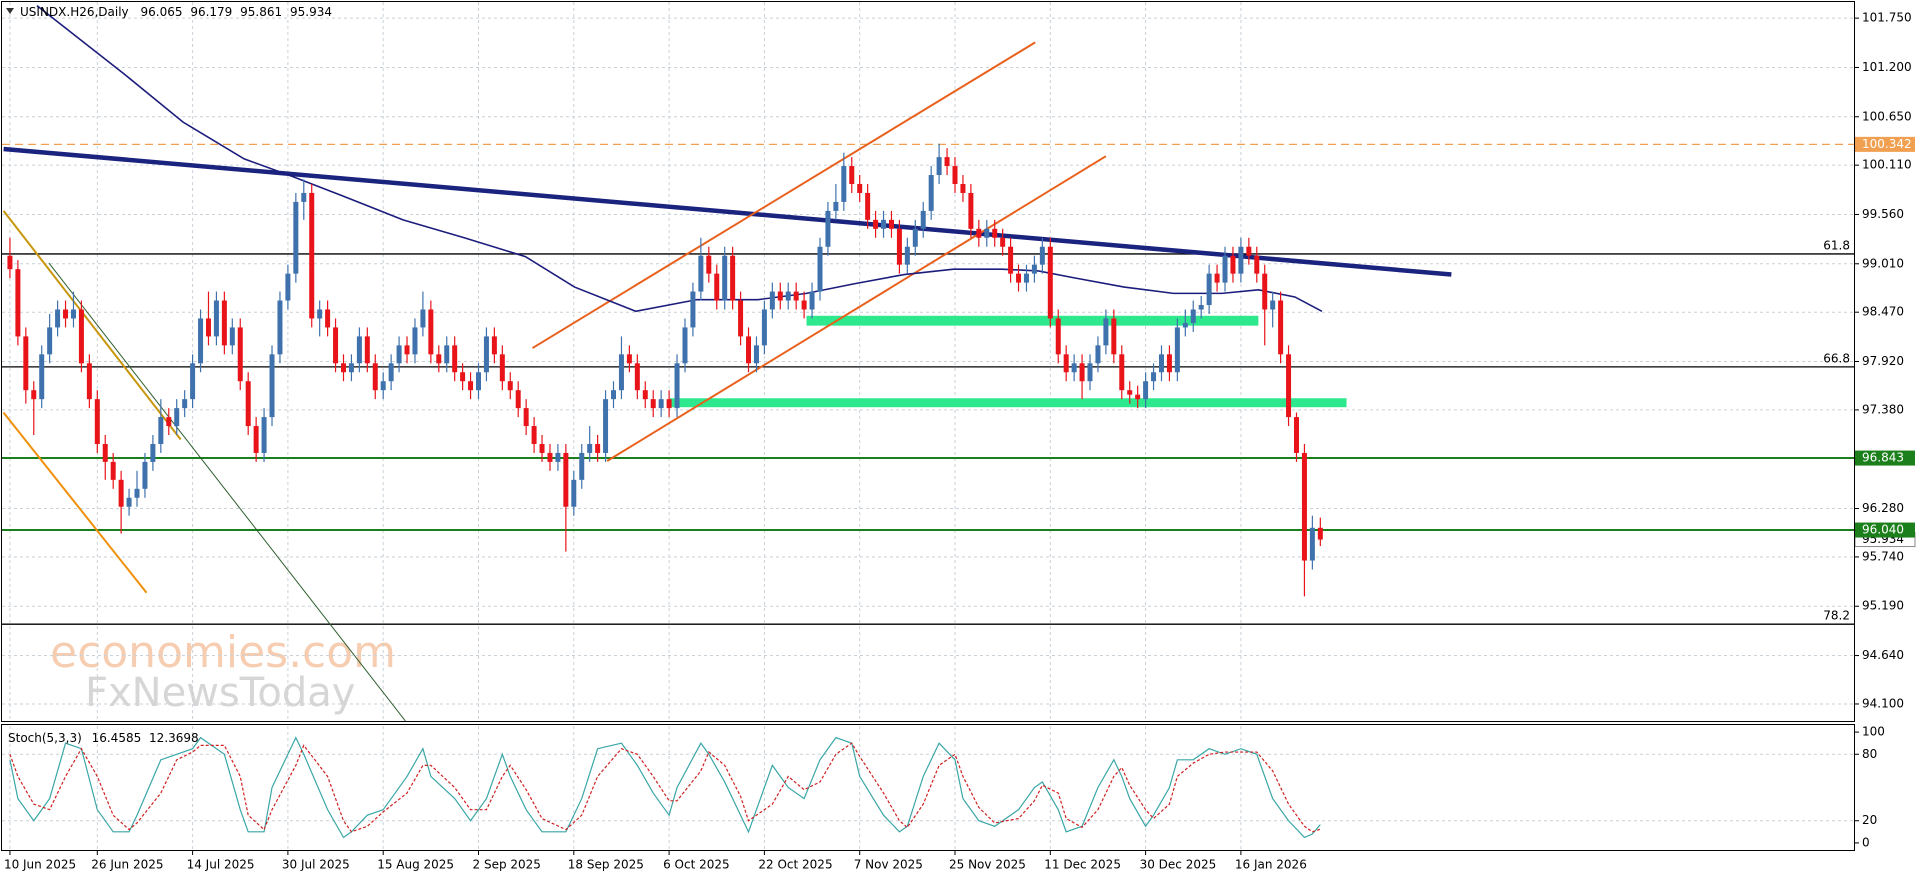  Describe the element at coordinates (665, 787) in the screenshot. I see `stoch-d-line` at that location.